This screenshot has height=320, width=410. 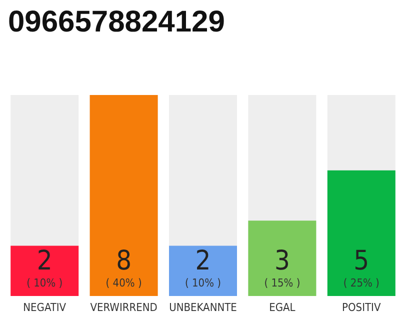 I want to click on x-tick-label: UNBEKANNTE, so click(x=203, y=307).